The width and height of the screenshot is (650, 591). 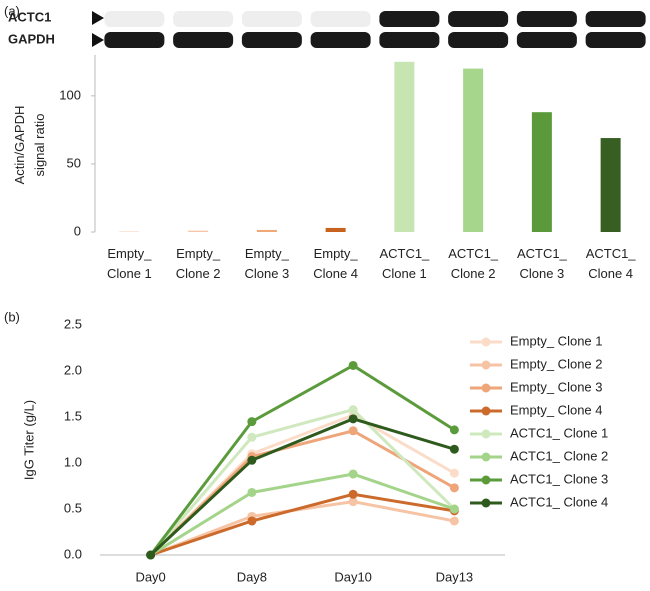 What do you see at coordinates (74, 162) in the screenshot?
I see `y-tick-label: 50` at bounding box center [74, 162].